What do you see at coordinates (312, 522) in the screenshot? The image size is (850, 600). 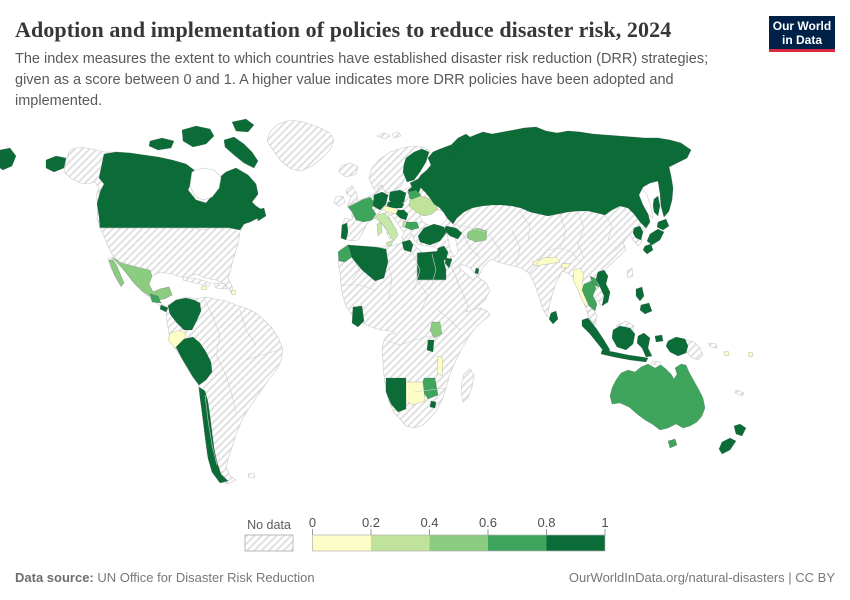 I see `svg-text: 0` at bounding box center [312, 522].